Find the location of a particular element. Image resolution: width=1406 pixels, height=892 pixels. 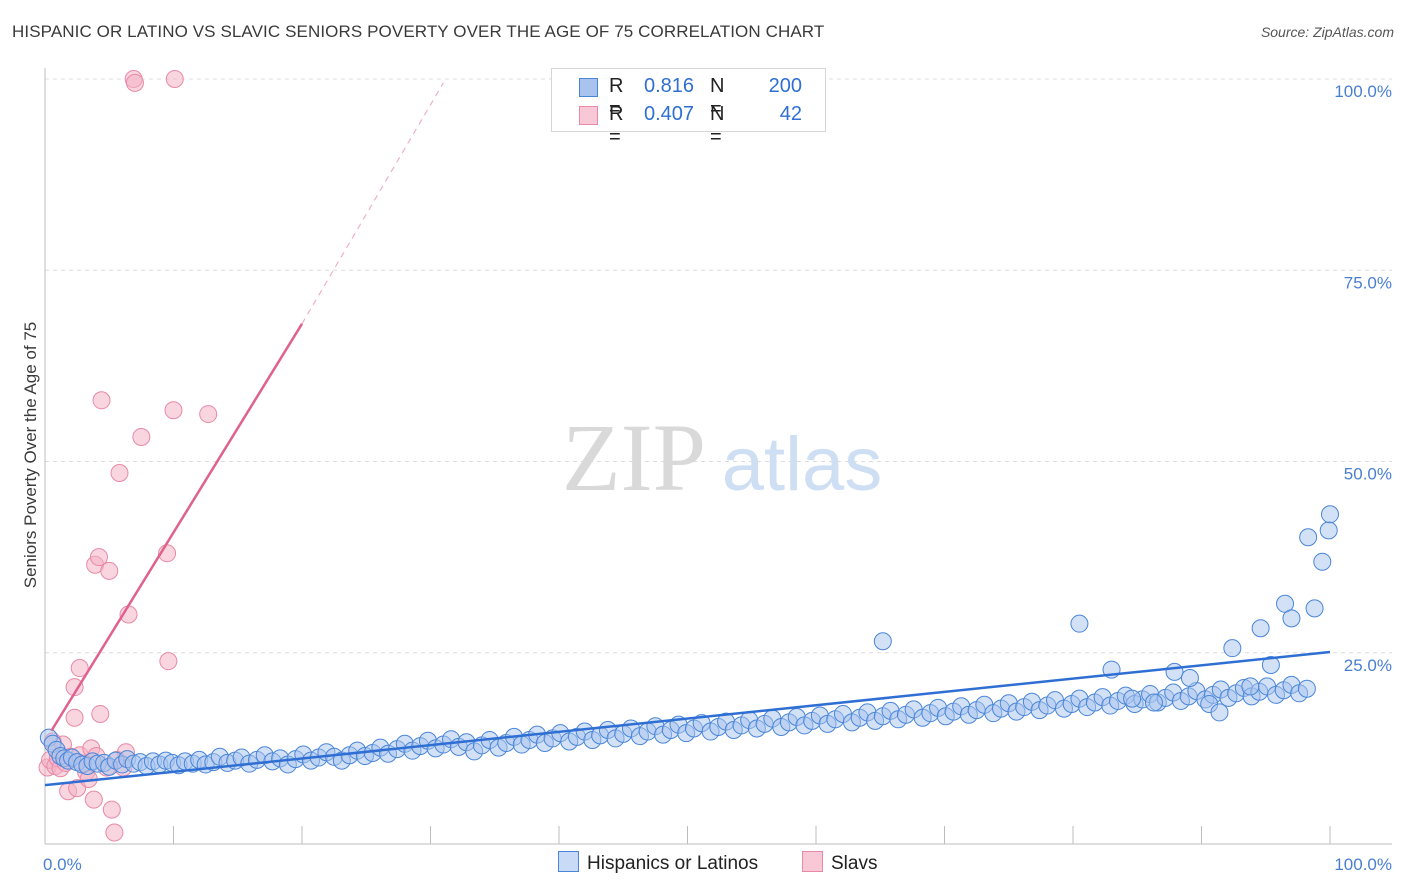

legend-n-value: 200 is located at coordinates (785, 86).